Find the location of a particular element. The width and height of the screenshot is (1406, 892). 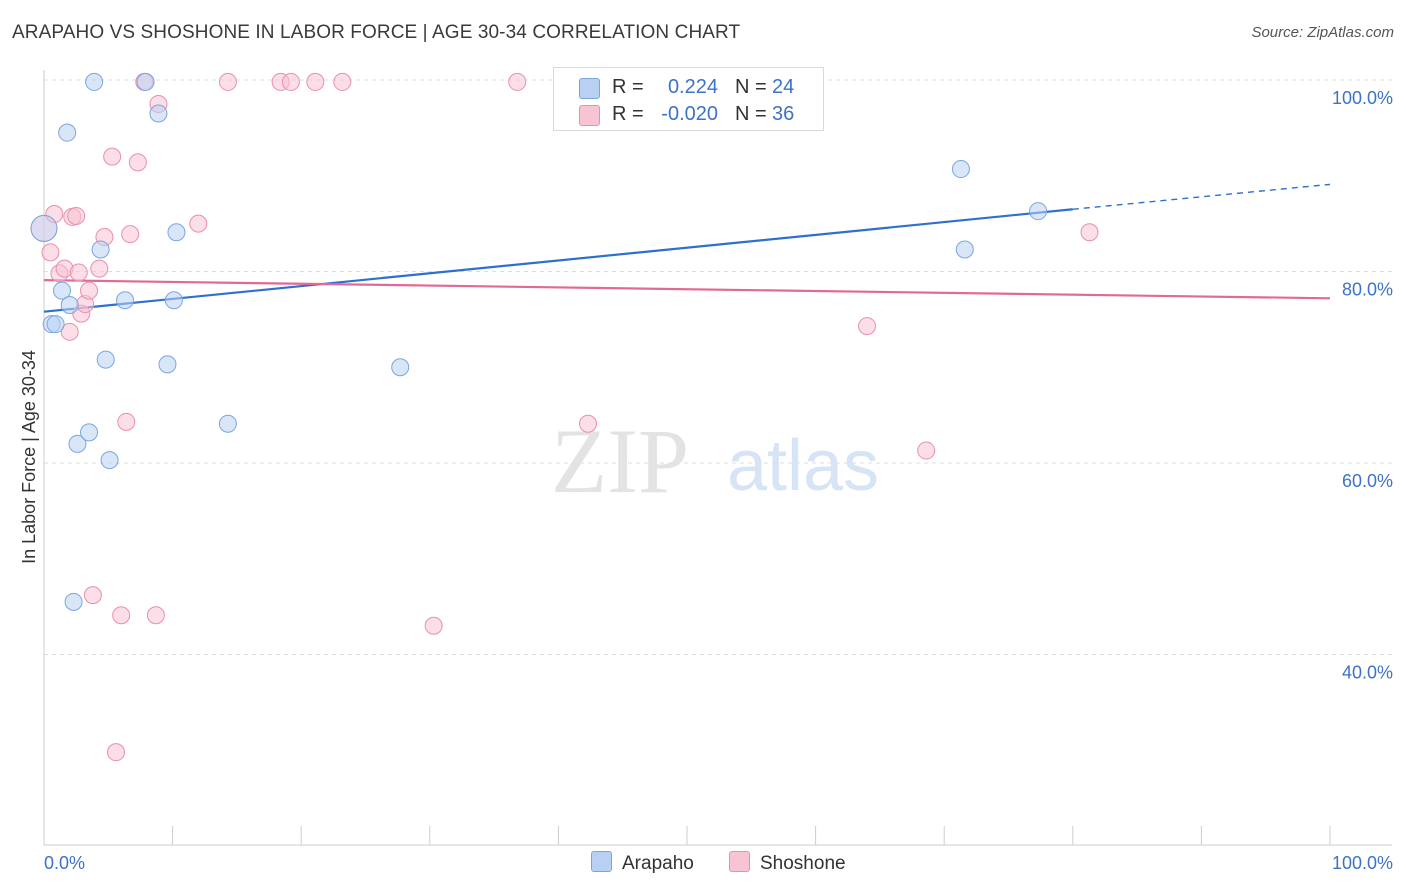

shoshone-trend-line is located at coordinates (687, 289).